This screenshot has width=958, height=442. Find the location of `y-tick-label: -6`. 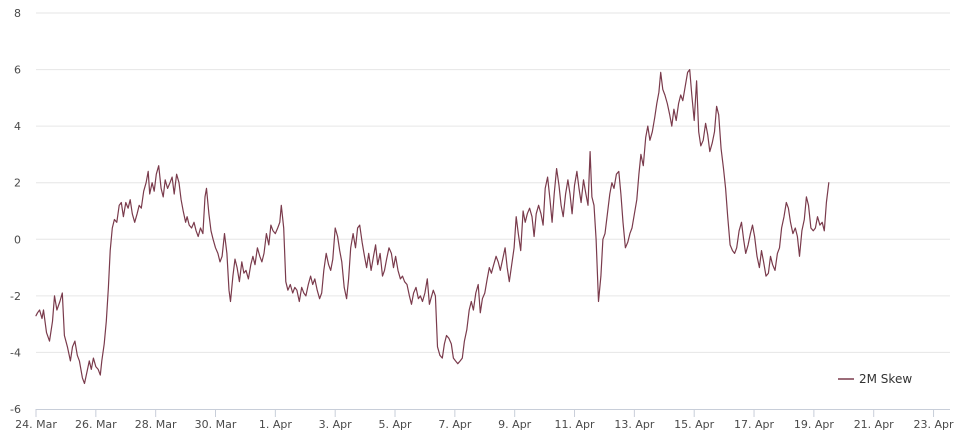

y-tick-label: -6 is located at coordinates (15, 409).